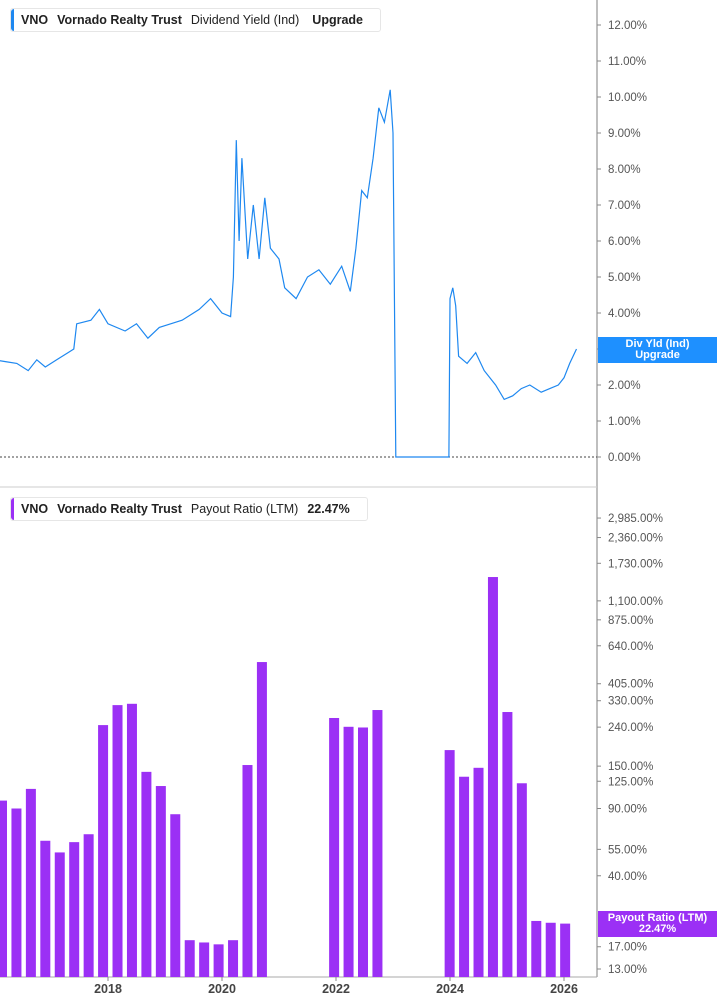 Image resolution: width=717 pixels, height=1005 pixels. I want to click on y-tick-label: 125.00%, so click(630, 782).